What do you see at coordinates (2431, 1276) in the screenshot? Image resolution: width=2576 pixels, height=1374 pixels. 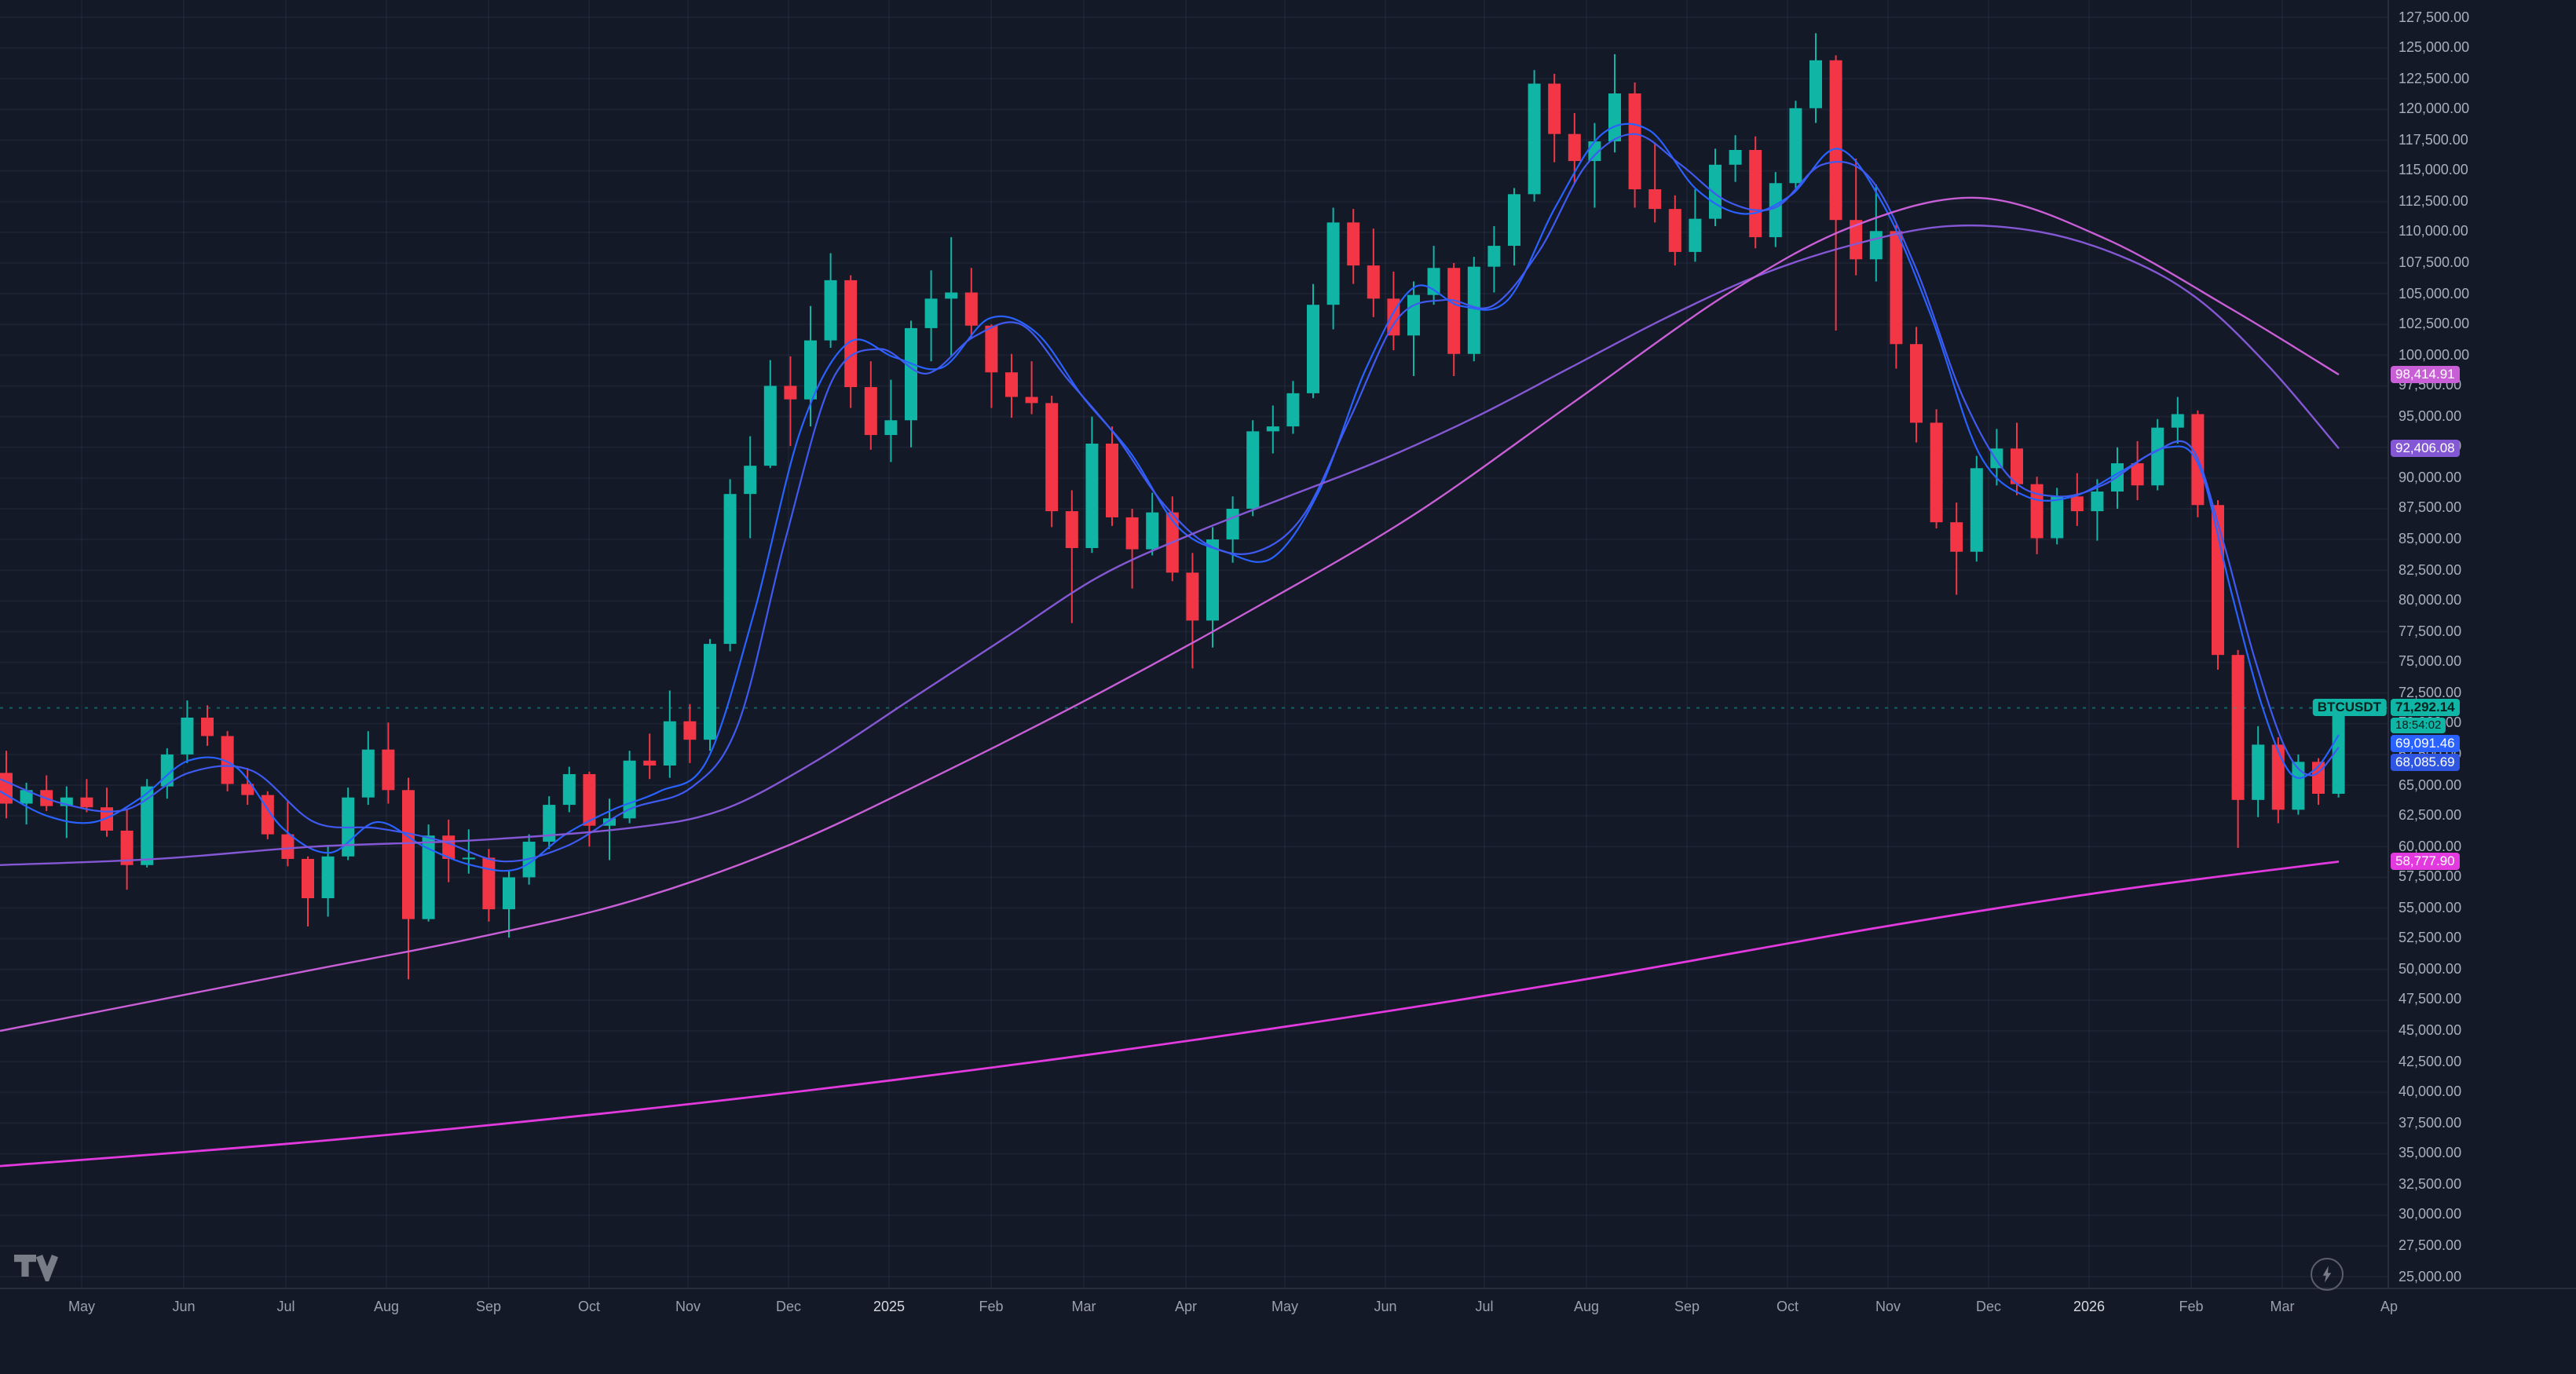 I see `price-tick-label: 25,000.00` at bounding box center [2431, 1276].